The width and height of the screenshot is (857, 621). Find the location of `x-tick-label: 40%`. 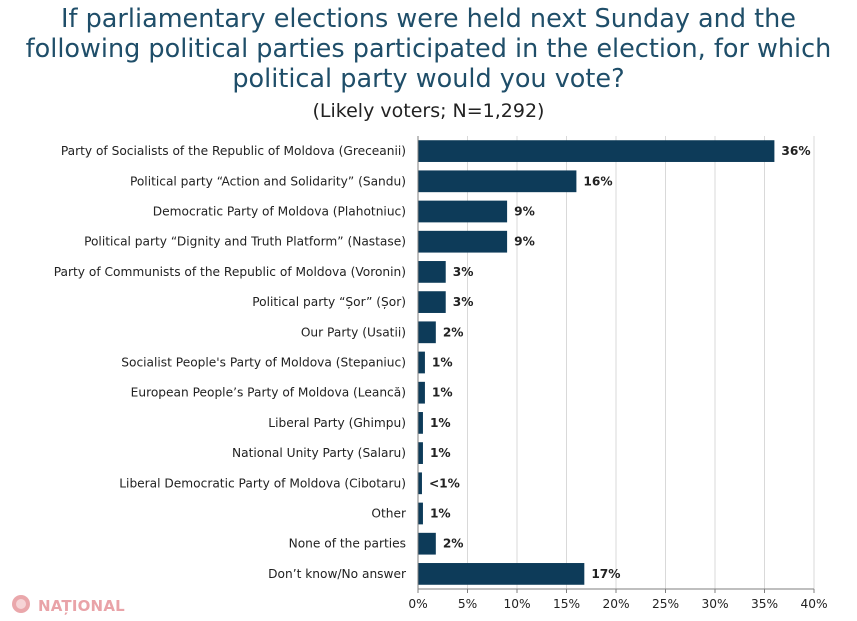

x-tick-label: 40% is located at coordinates (813, 604).